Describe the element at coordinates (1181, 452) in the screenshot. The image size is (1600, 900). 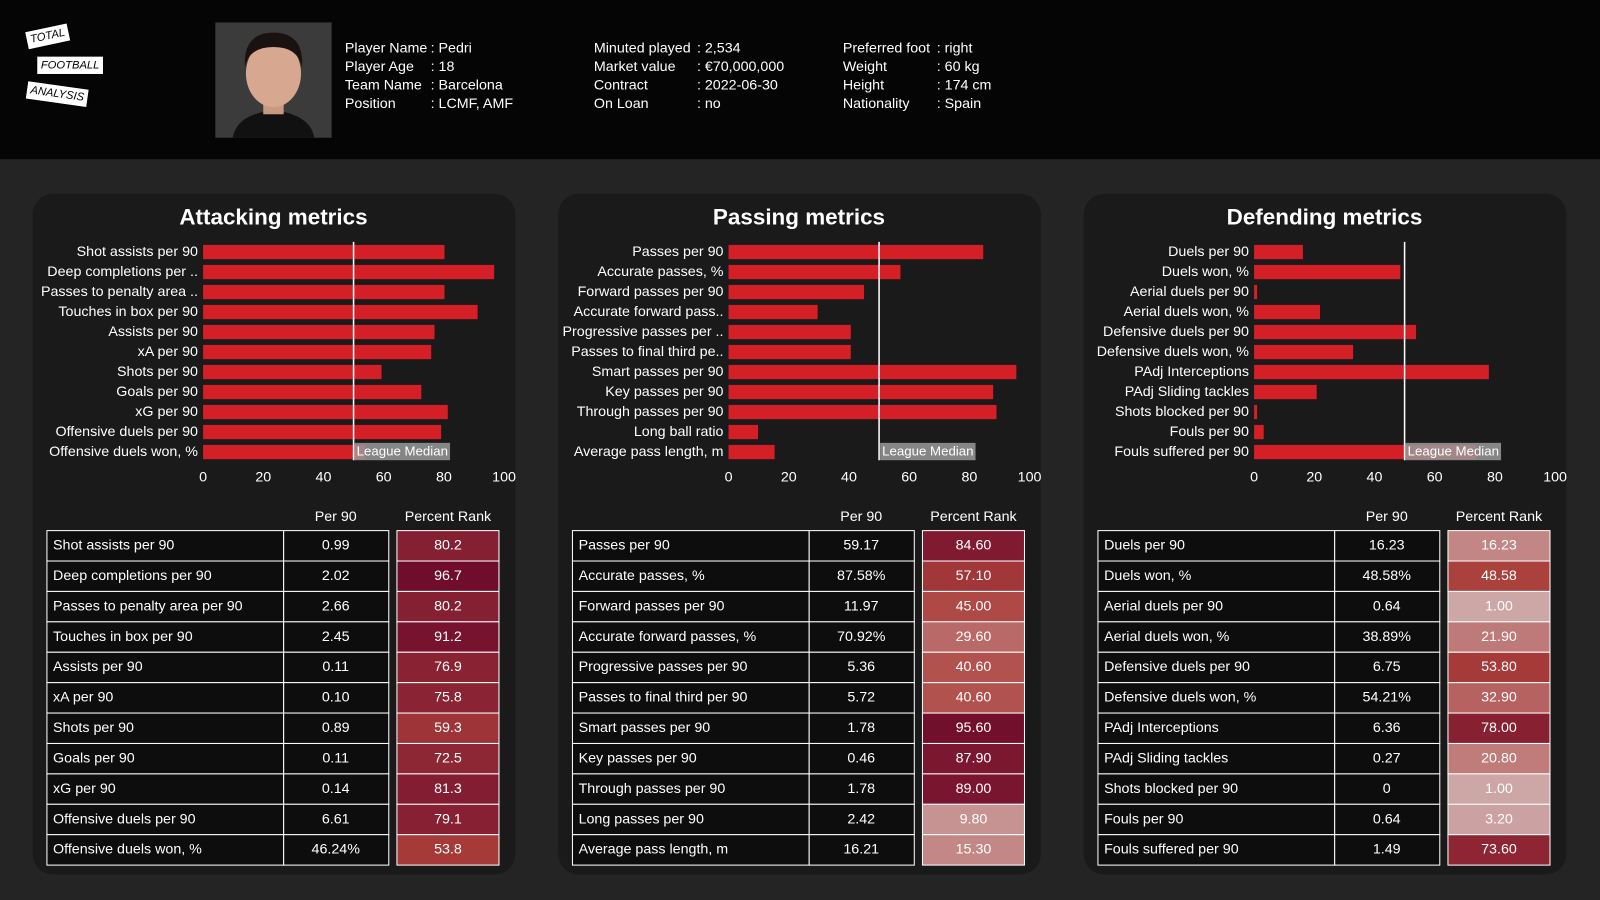
I see `bar-label: Fouls suffered per 90` at that location.